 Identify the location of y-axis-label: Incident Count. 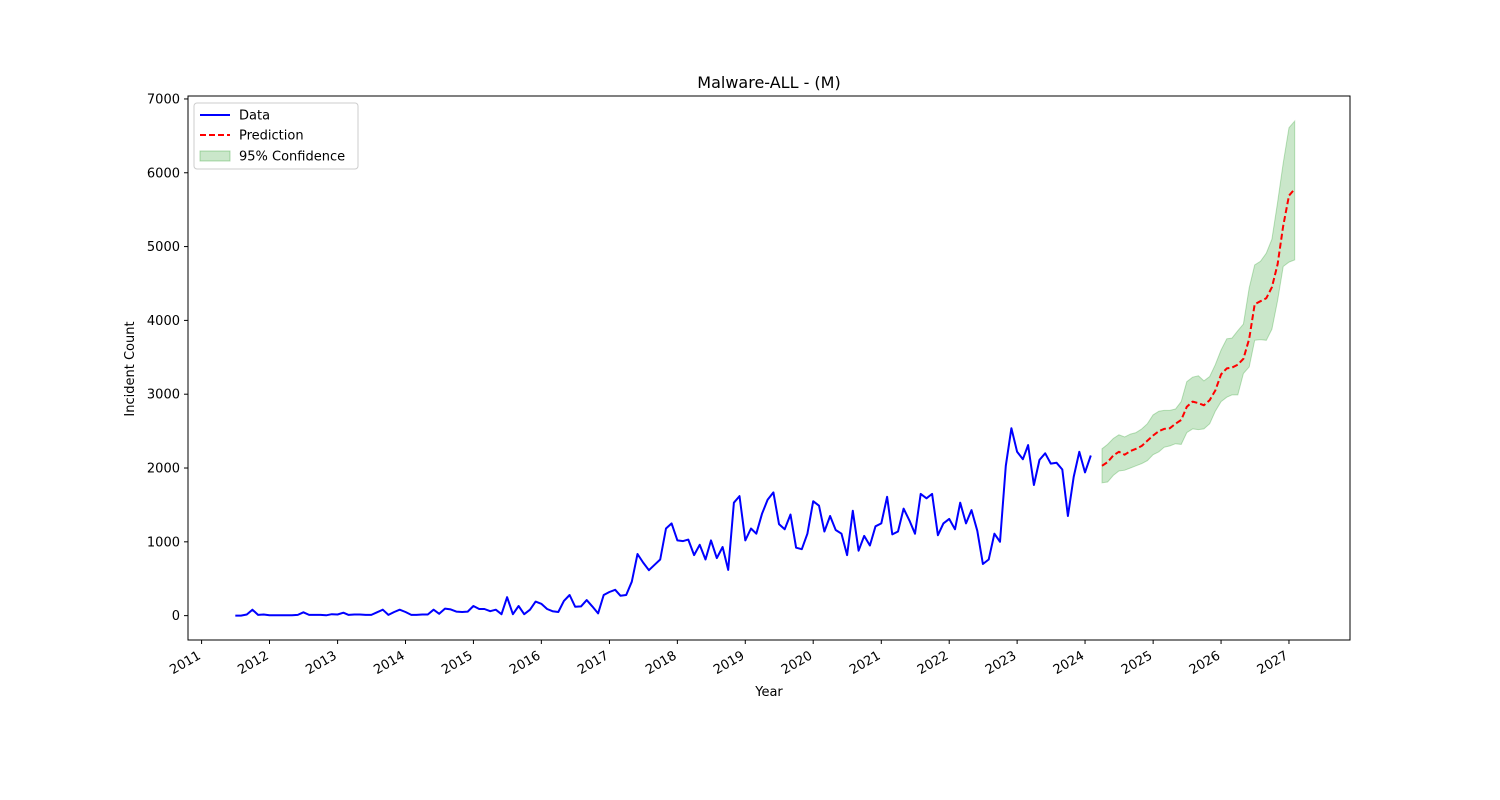
(130, 368).